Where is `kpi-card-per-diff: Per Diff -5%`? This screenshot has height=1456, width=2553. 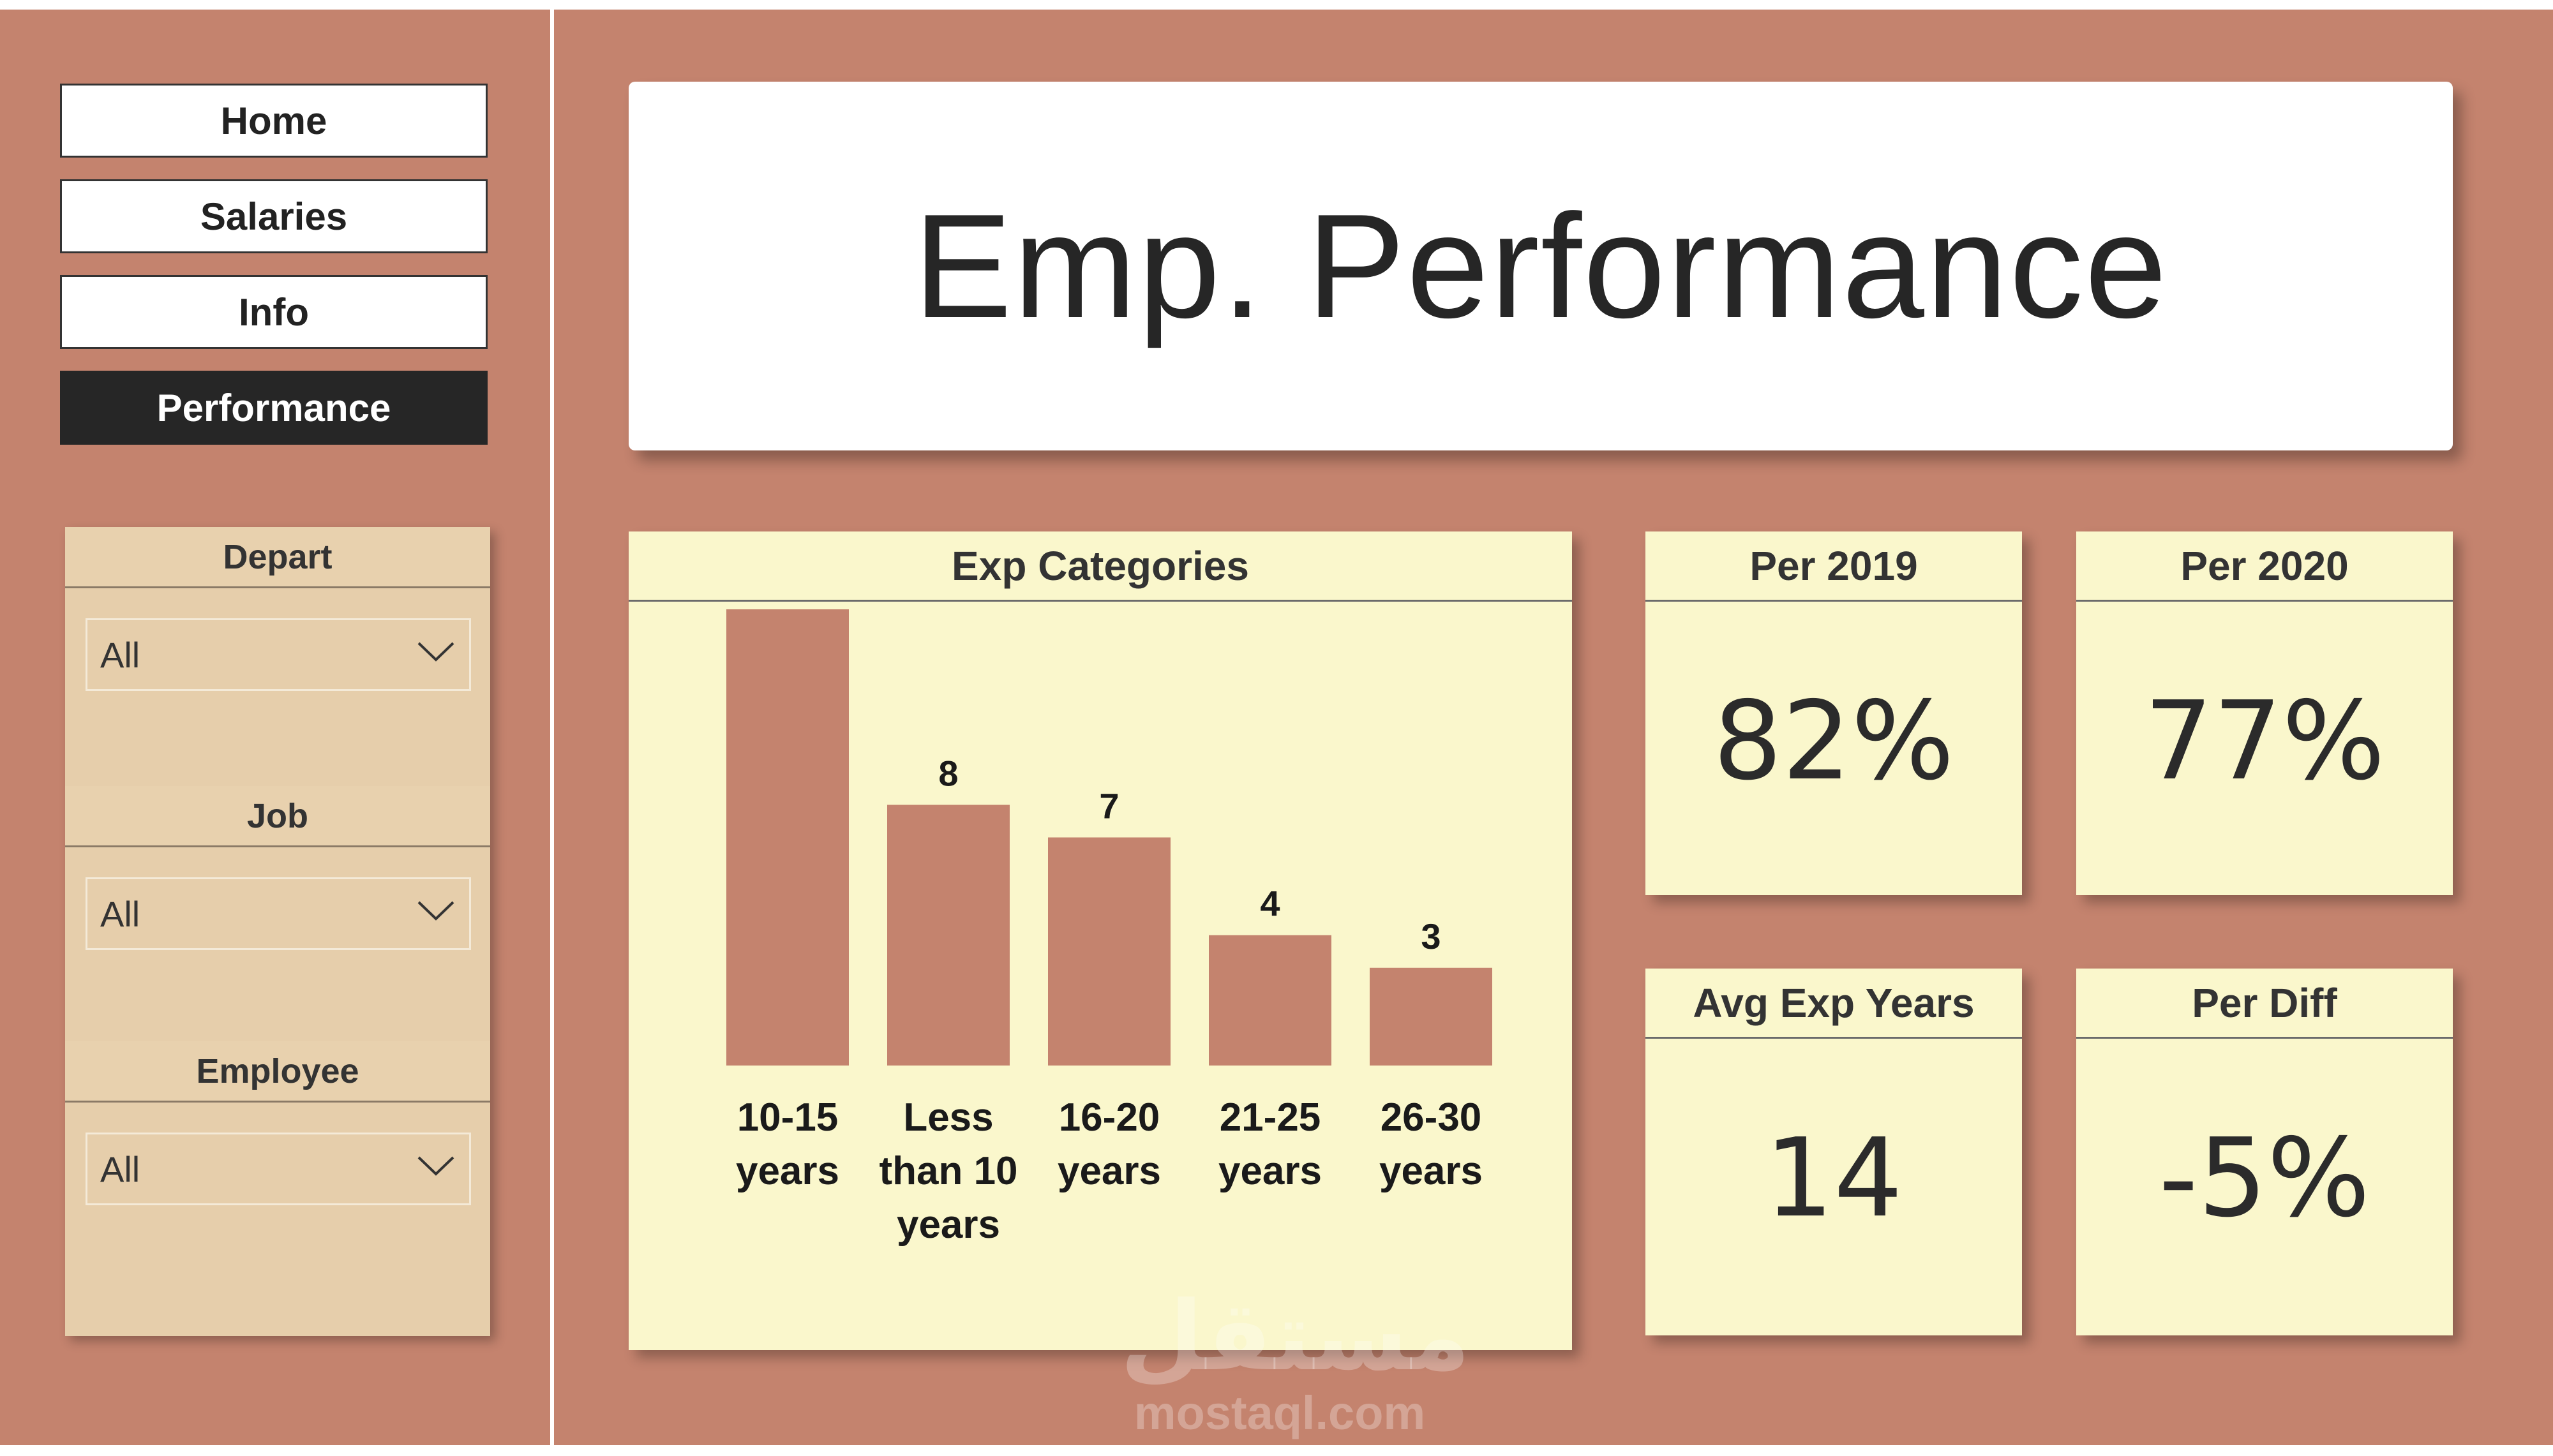
kpi-card-per-diff: Per Diff -5% is located at coordinates (2264, 1152).